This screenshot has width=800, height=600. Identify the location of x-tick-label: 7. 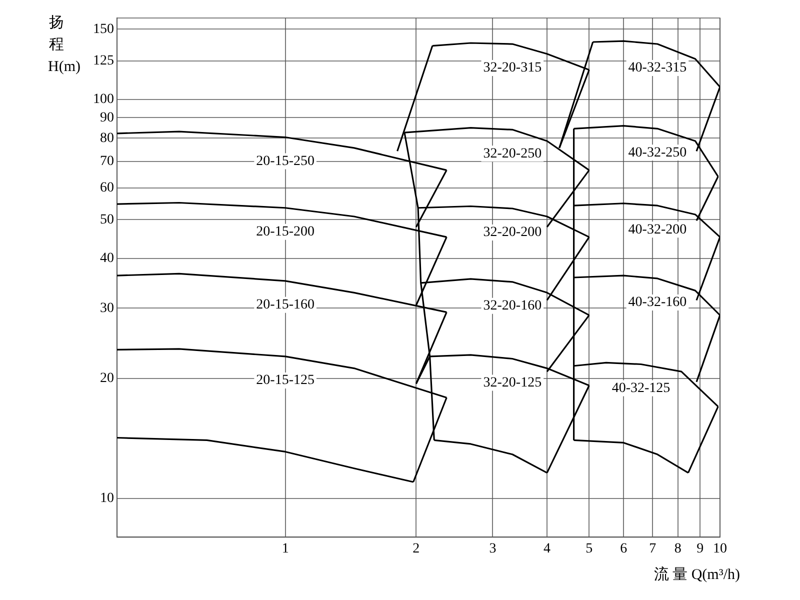
(652, 548).